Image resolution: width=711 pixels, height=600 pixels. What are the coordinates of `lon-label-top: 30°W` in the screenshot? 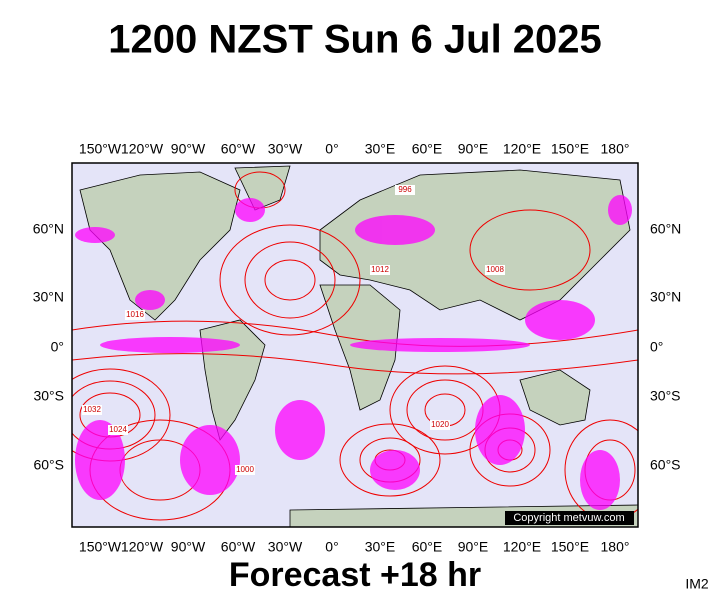 It's located at (285, 149).